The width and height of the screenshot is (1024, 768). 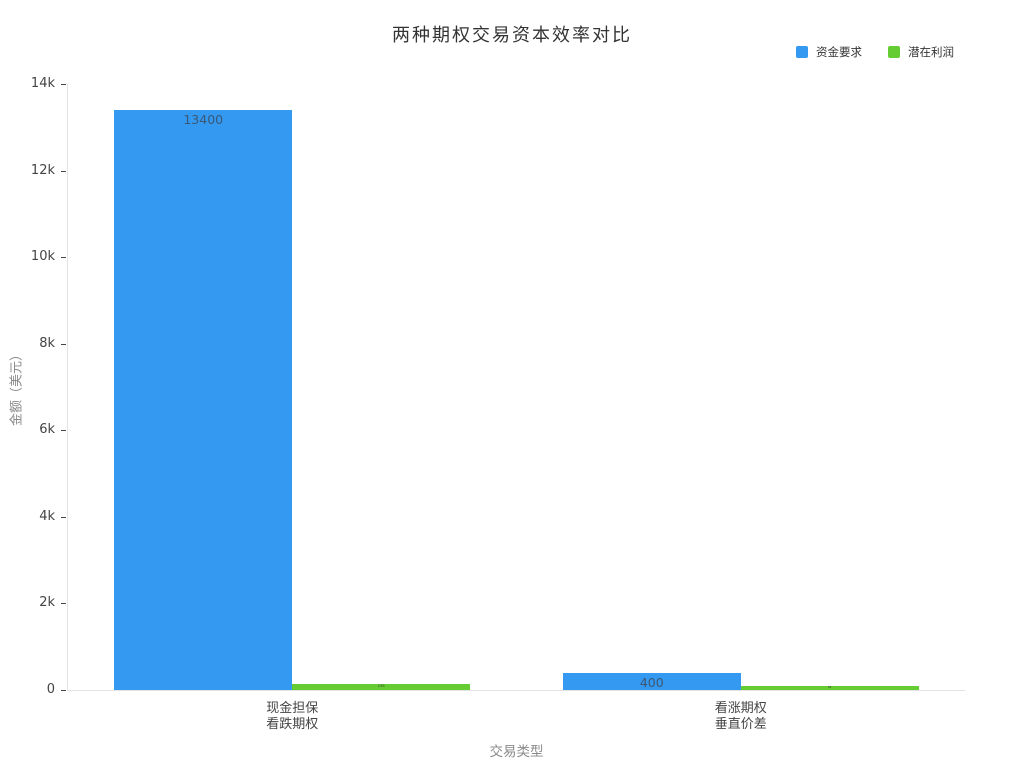 I want to click on bar-value-label: 85, so click(x=830, y=688).